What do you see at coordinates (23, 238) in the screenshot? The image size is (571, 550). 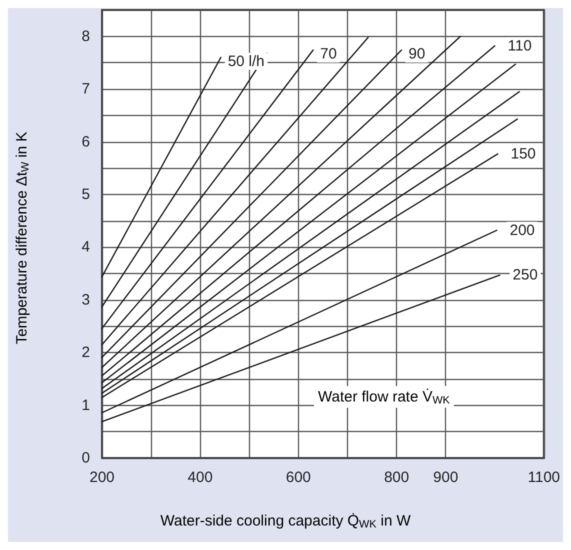 I see `y-axis-title: Temperature difference ΔtW in K` at bounding box center [23, 238].